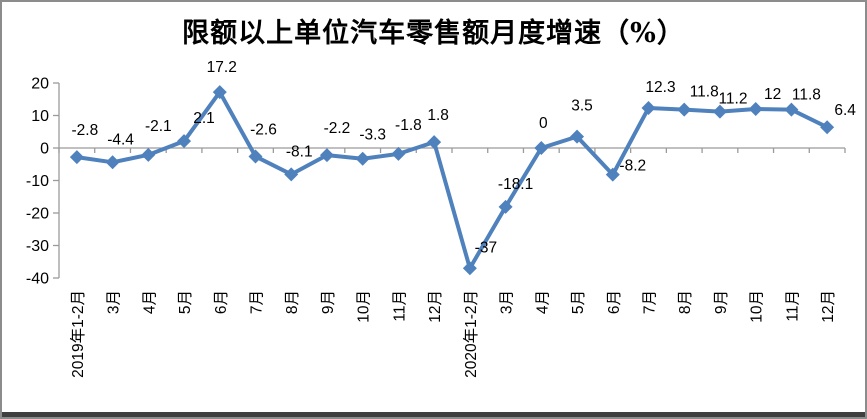 The image size is (867, 419). What do you see at coordinates (543, 123) in the screenshot?
I see `data-point-label: 0` at bounding box center [543, 123].